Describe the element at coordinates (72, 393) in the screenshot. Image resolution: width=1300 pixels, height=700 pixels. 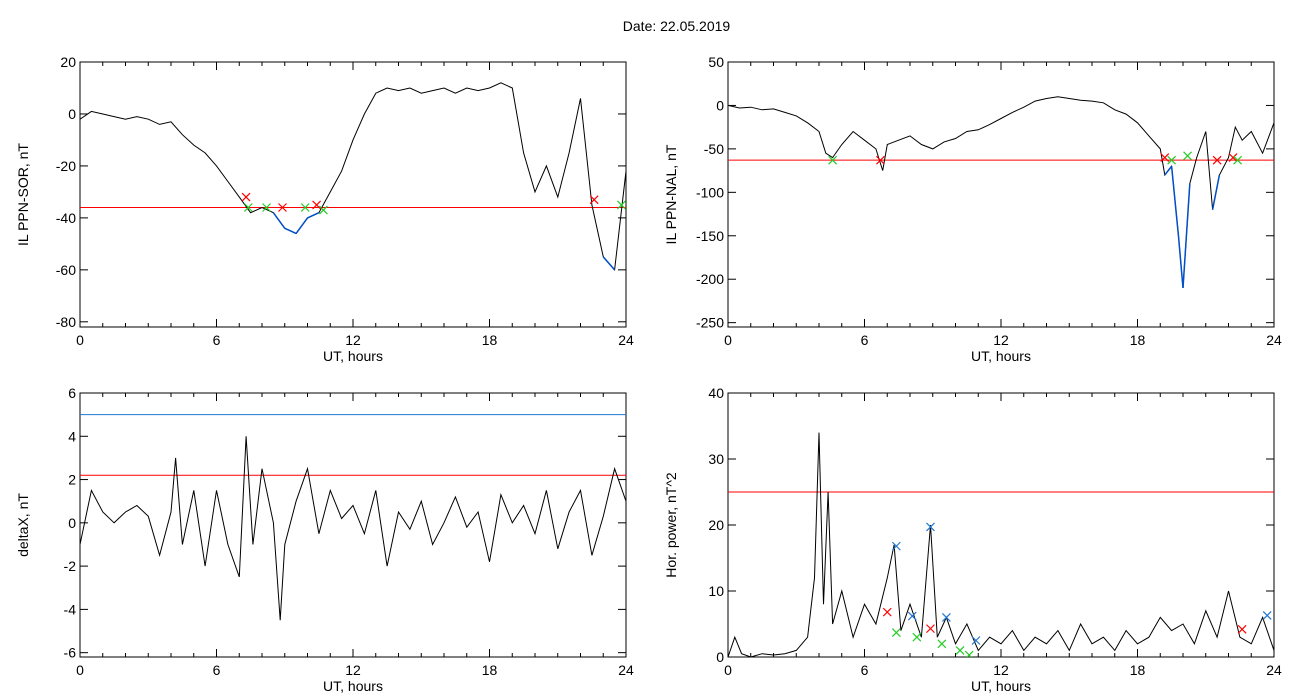
I see `y-tick-label: 6` at that location.